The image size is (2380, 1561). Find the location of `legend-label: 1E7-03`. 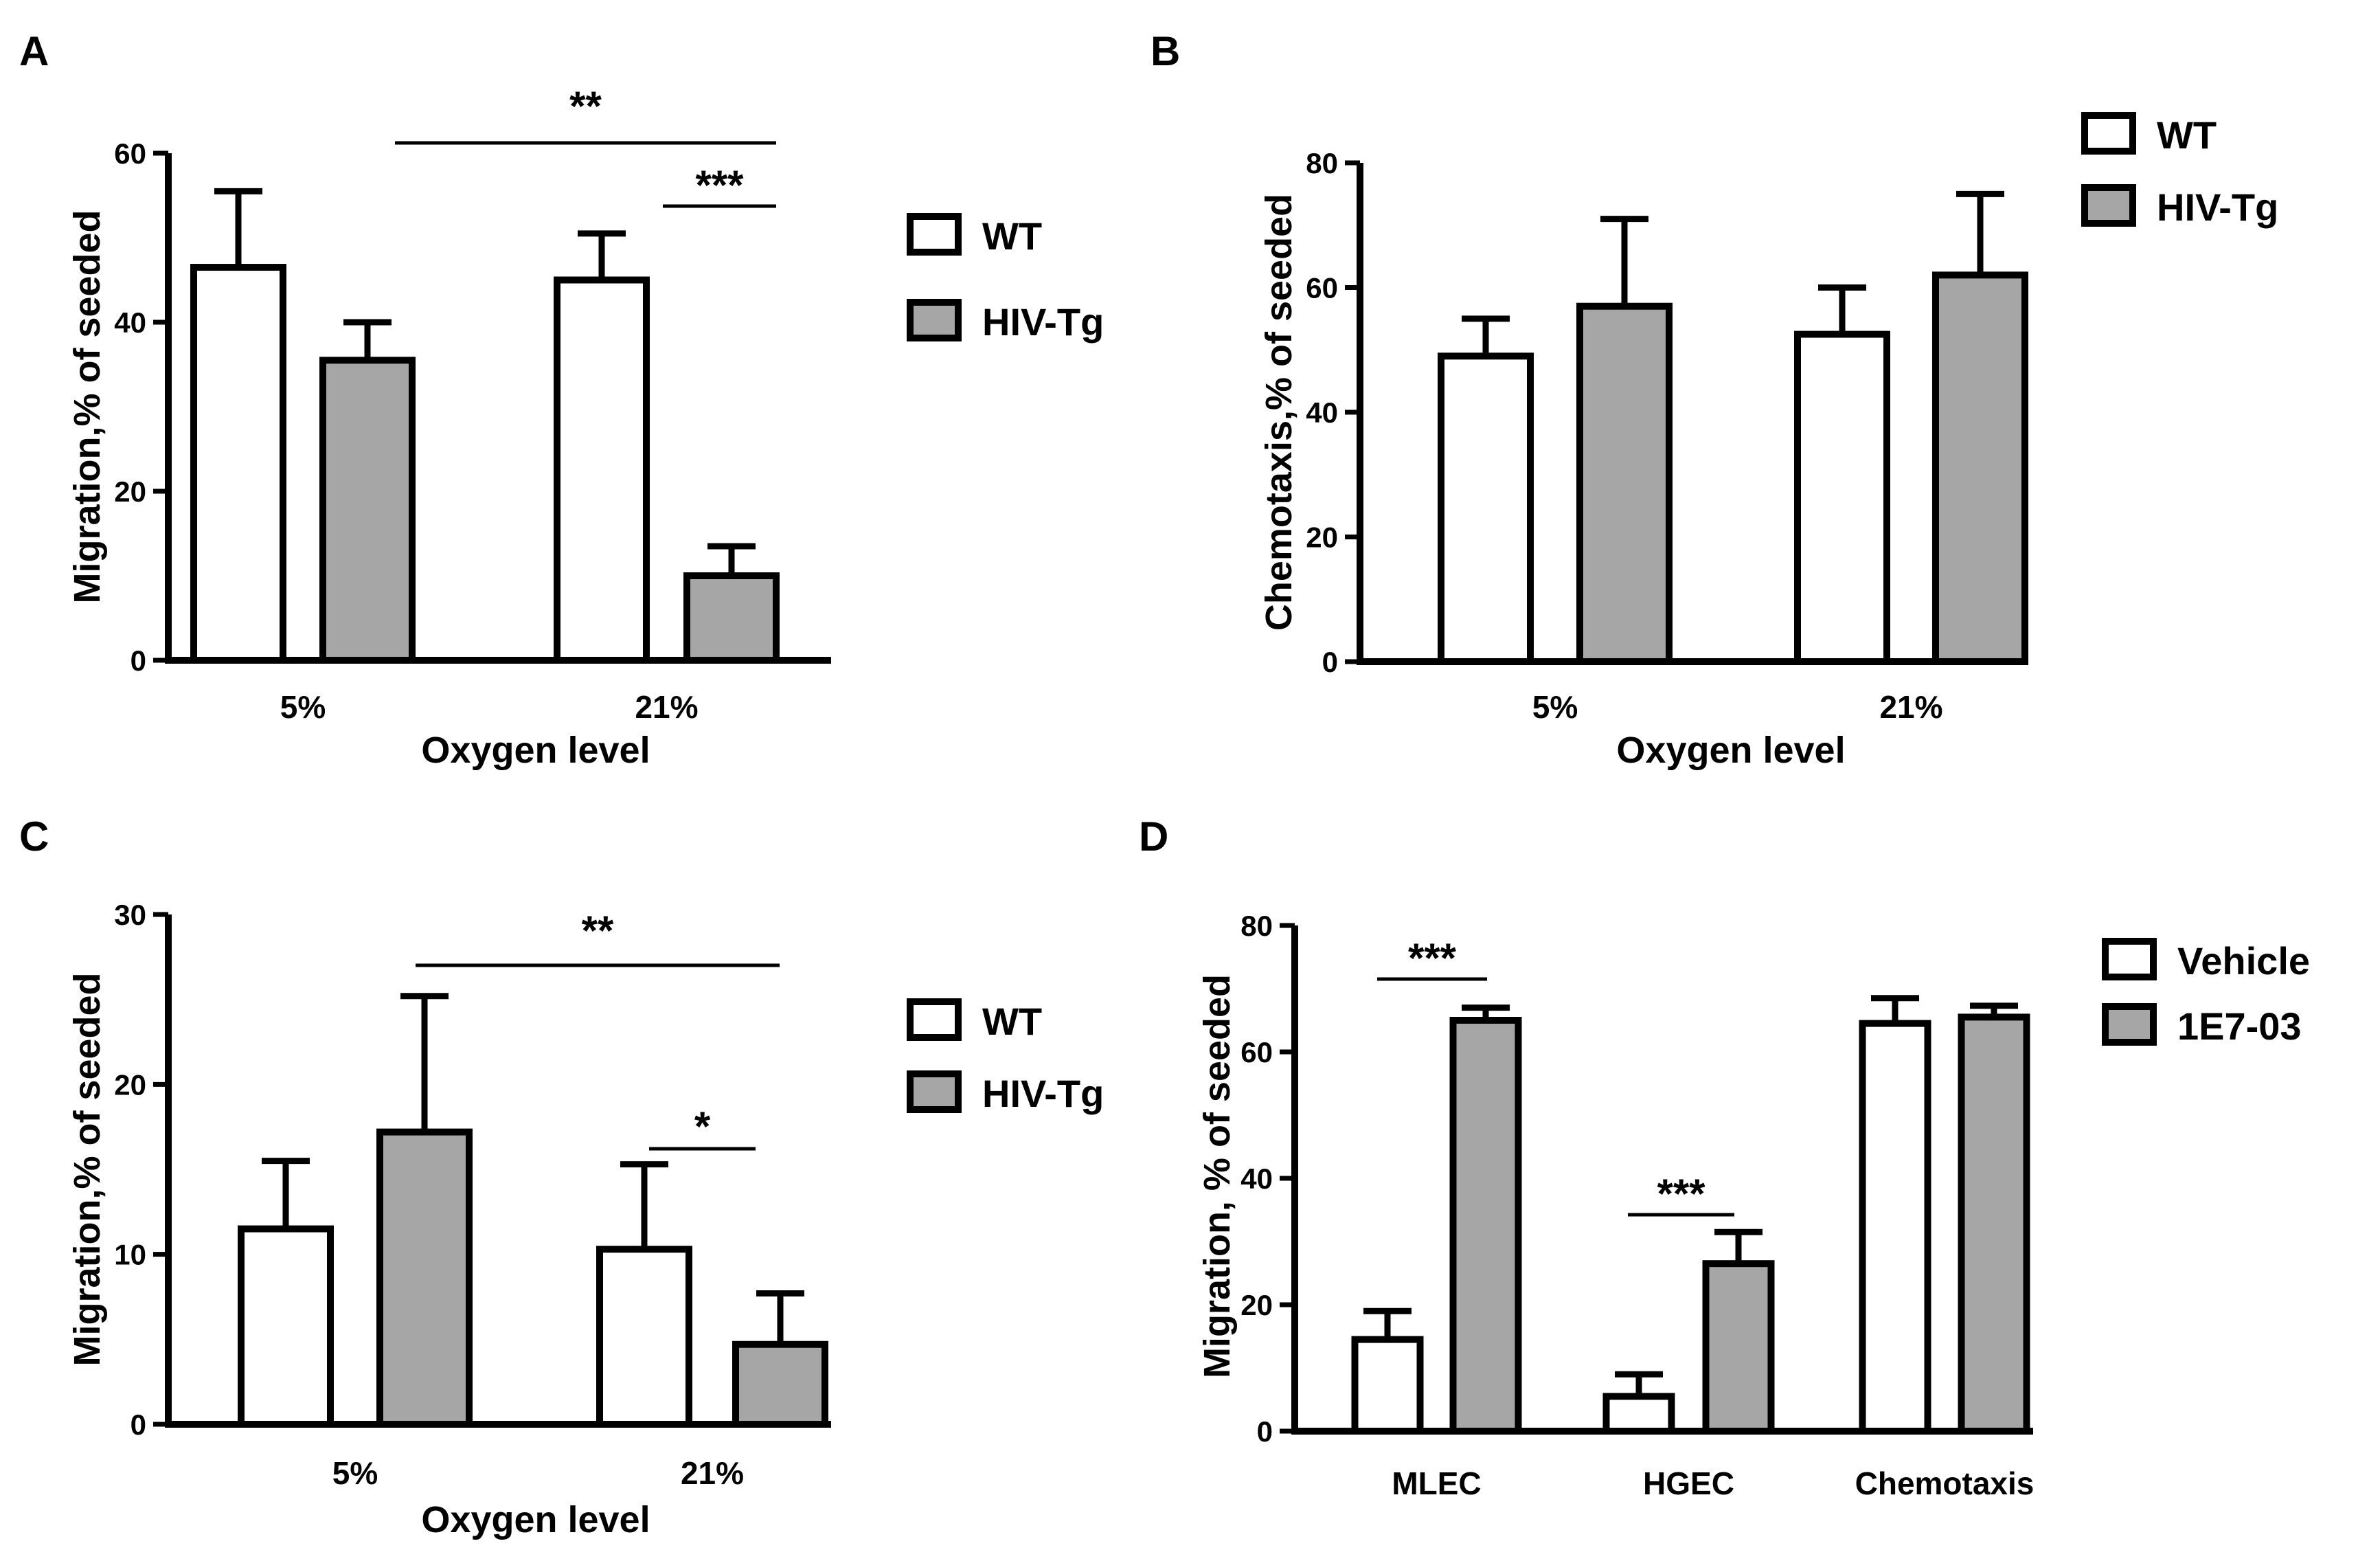

legend-label: 1E7-03 is located at coordinates (2239, 1026).